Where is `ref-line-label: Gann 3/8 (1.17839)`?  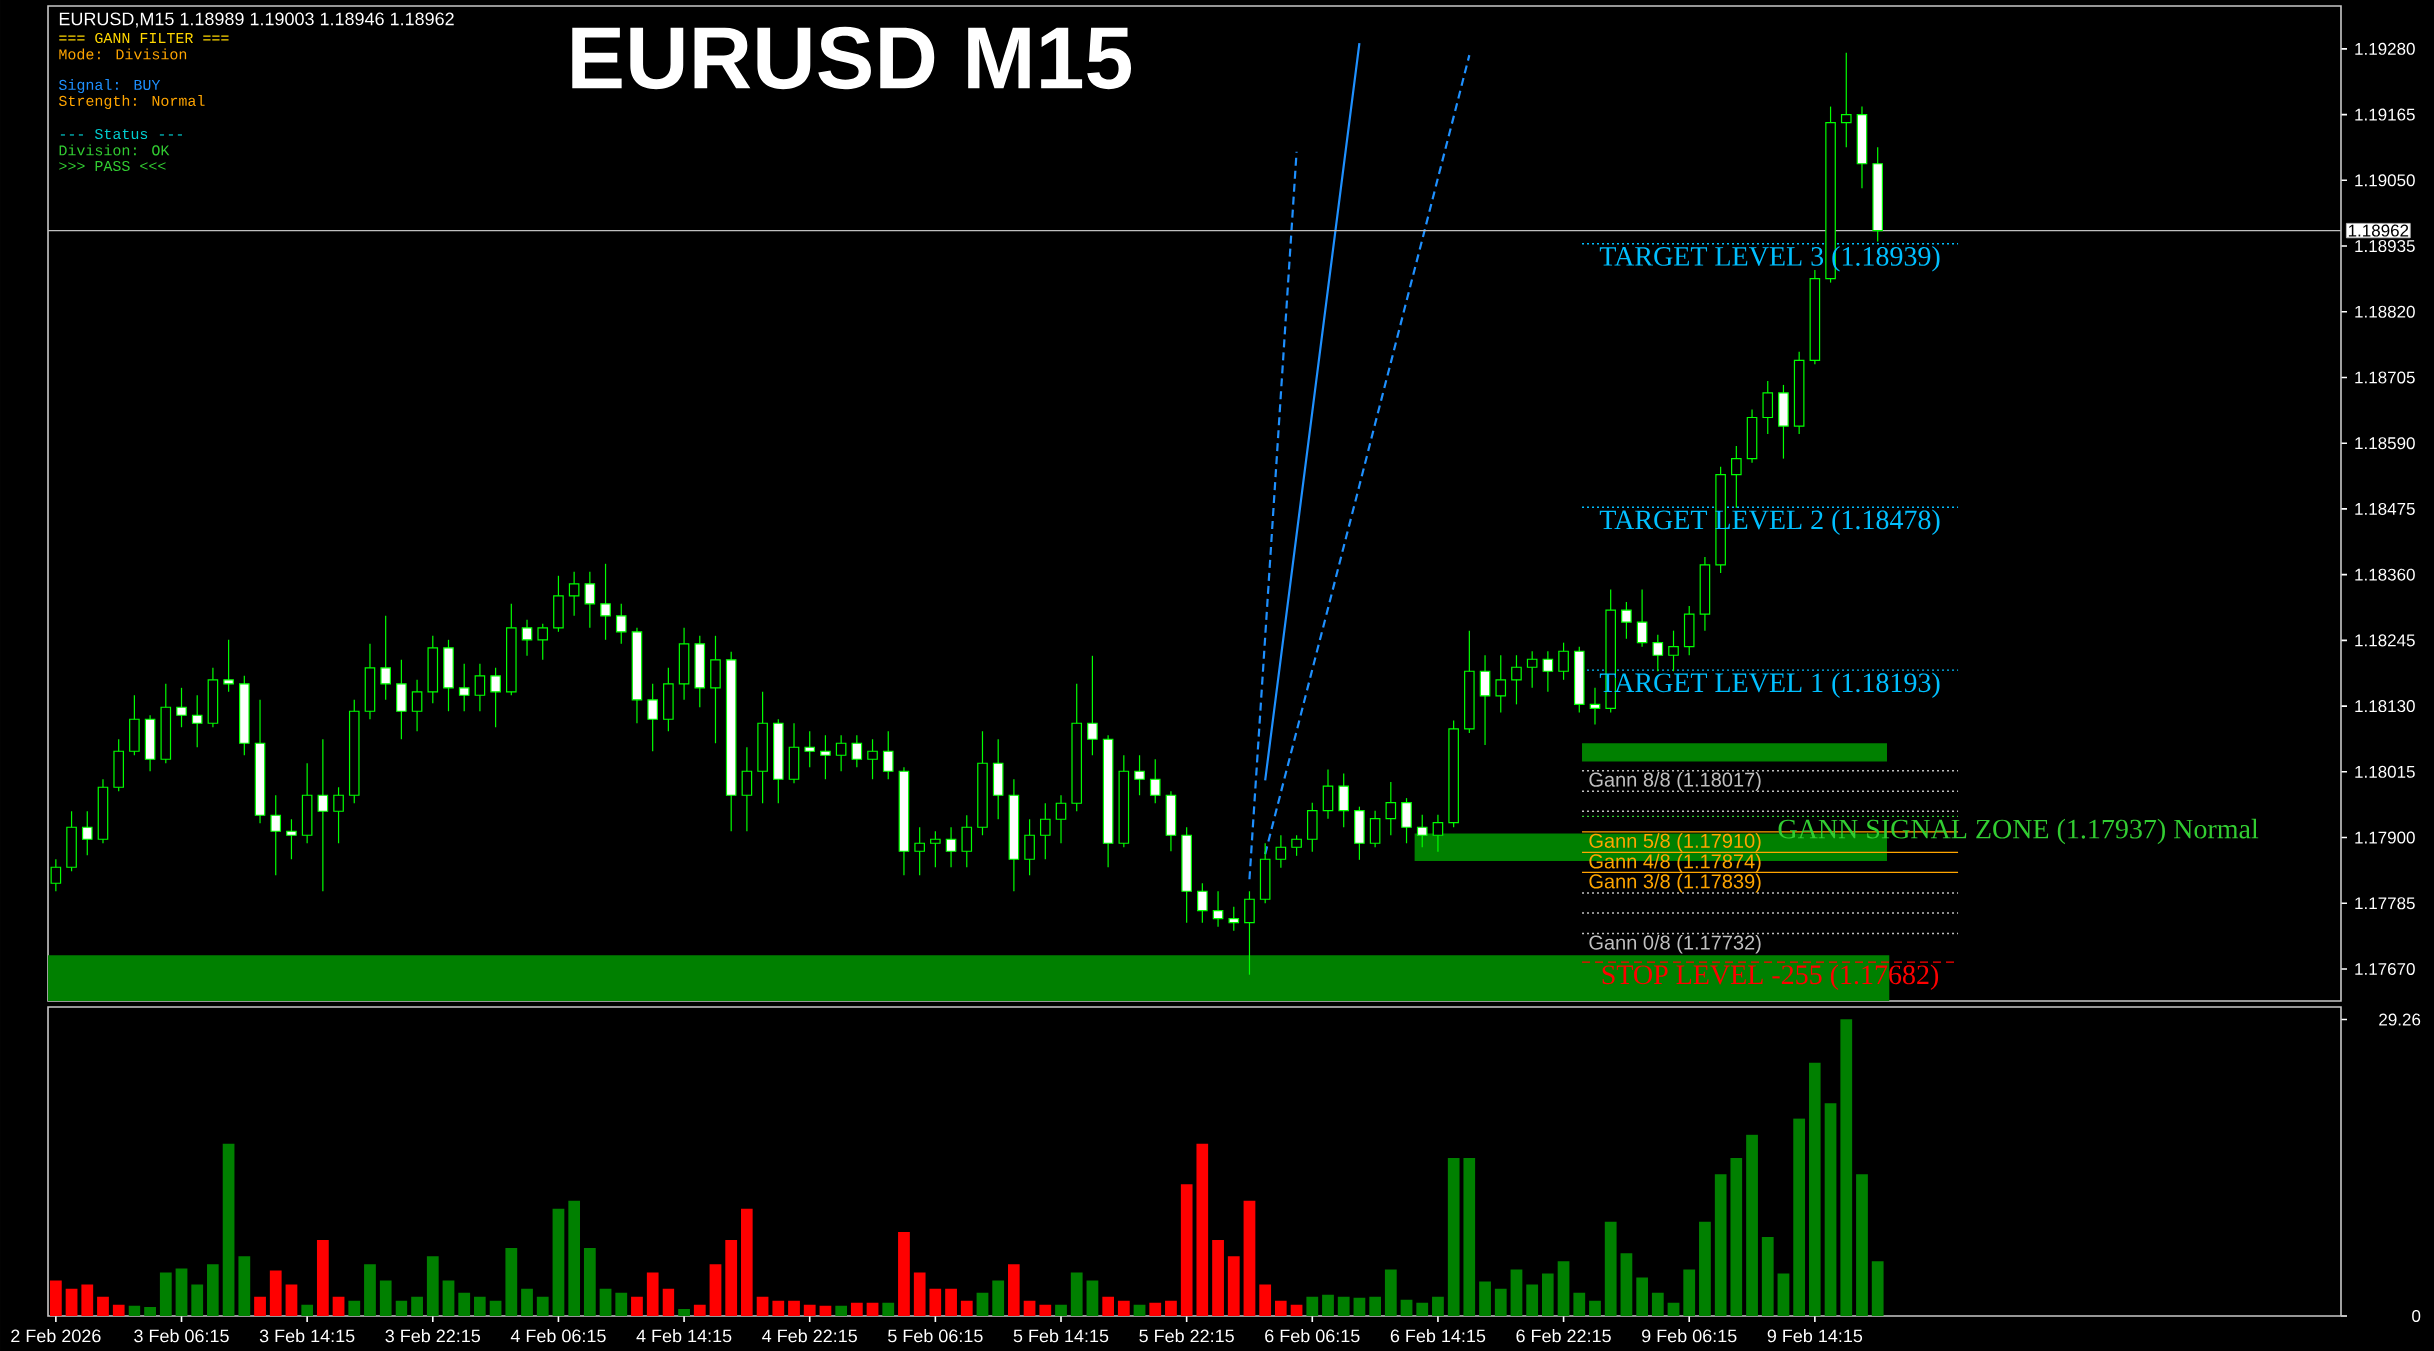
ref-line-label: Gann 3/8 (1.17839) is located at coordinates (1675, 883).